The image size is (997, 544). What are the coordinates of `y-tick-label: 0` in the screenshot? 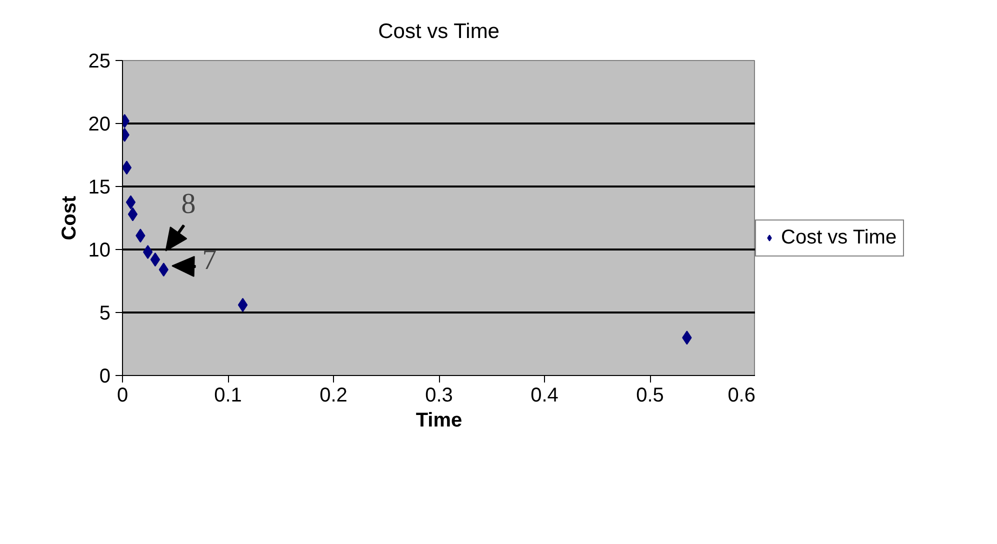 It's located at (104, 377).